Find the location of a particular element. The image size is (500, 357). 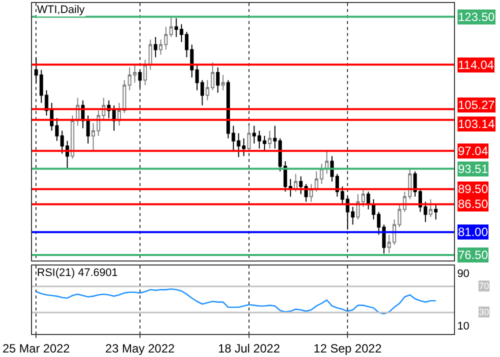

line-series is located at coordinates (236, 301).